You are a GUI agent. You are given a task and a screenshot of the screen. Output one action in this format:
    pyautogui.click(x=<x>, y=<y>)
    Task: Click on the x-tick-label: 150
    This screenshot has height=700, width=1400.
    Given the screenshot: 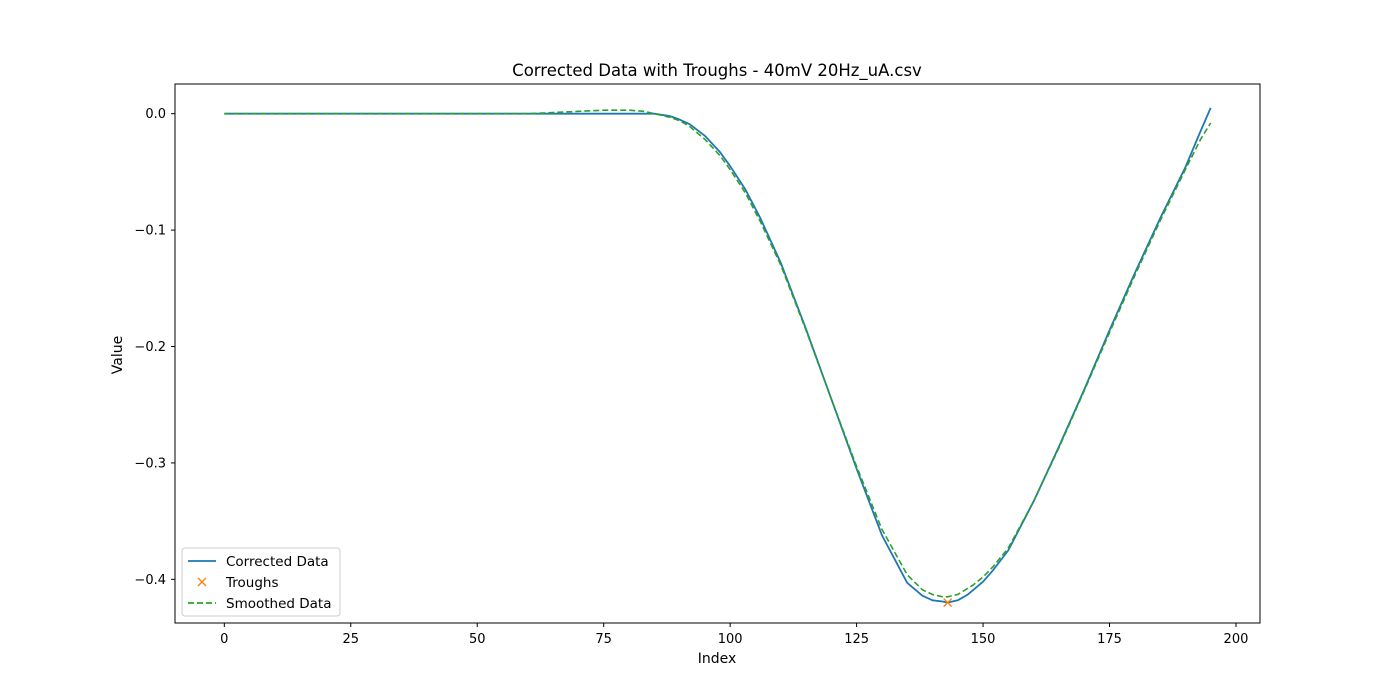 What is the action you would take?
    pyautogui.click(x=983, y=639)
    